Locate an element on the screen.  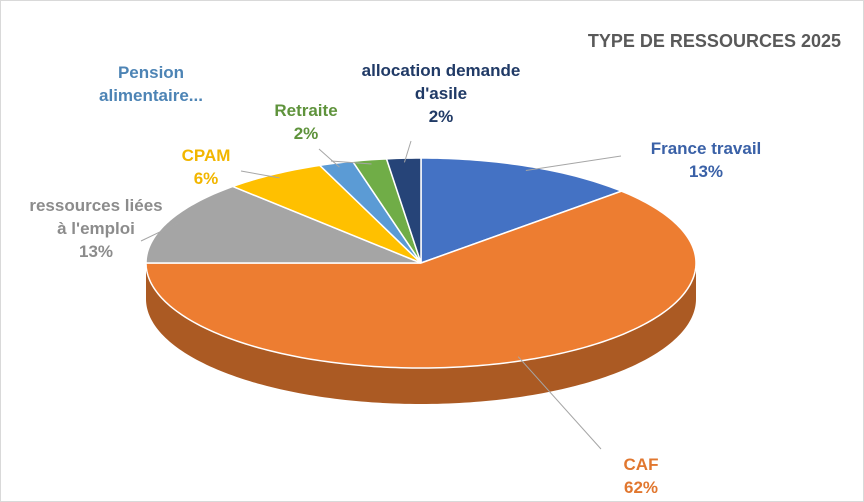
data-label: allocation demande d'asile 2% is located at coordinates (441, 93).